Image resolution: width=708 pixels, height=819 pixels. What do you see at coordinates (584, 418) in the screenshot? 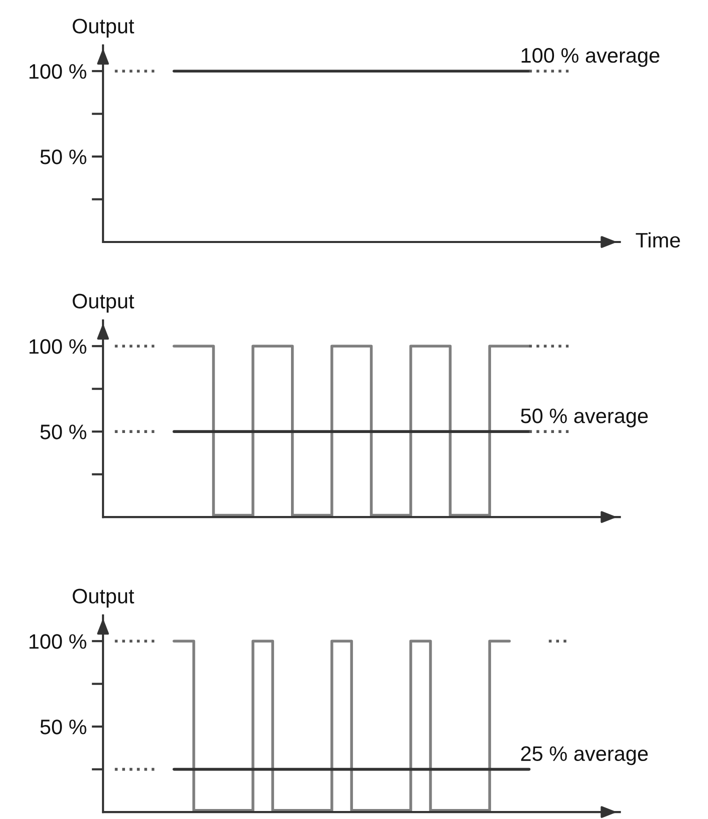
I see `annotation: 50 % average` at bounding box center [584, 418].